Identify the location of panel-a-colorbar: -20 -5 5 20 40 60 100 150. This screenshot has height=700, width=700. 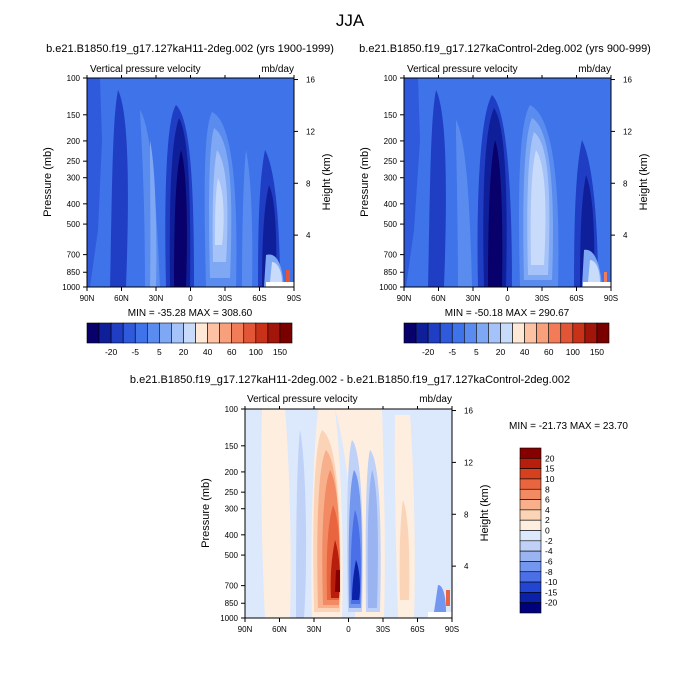
(189, 339).